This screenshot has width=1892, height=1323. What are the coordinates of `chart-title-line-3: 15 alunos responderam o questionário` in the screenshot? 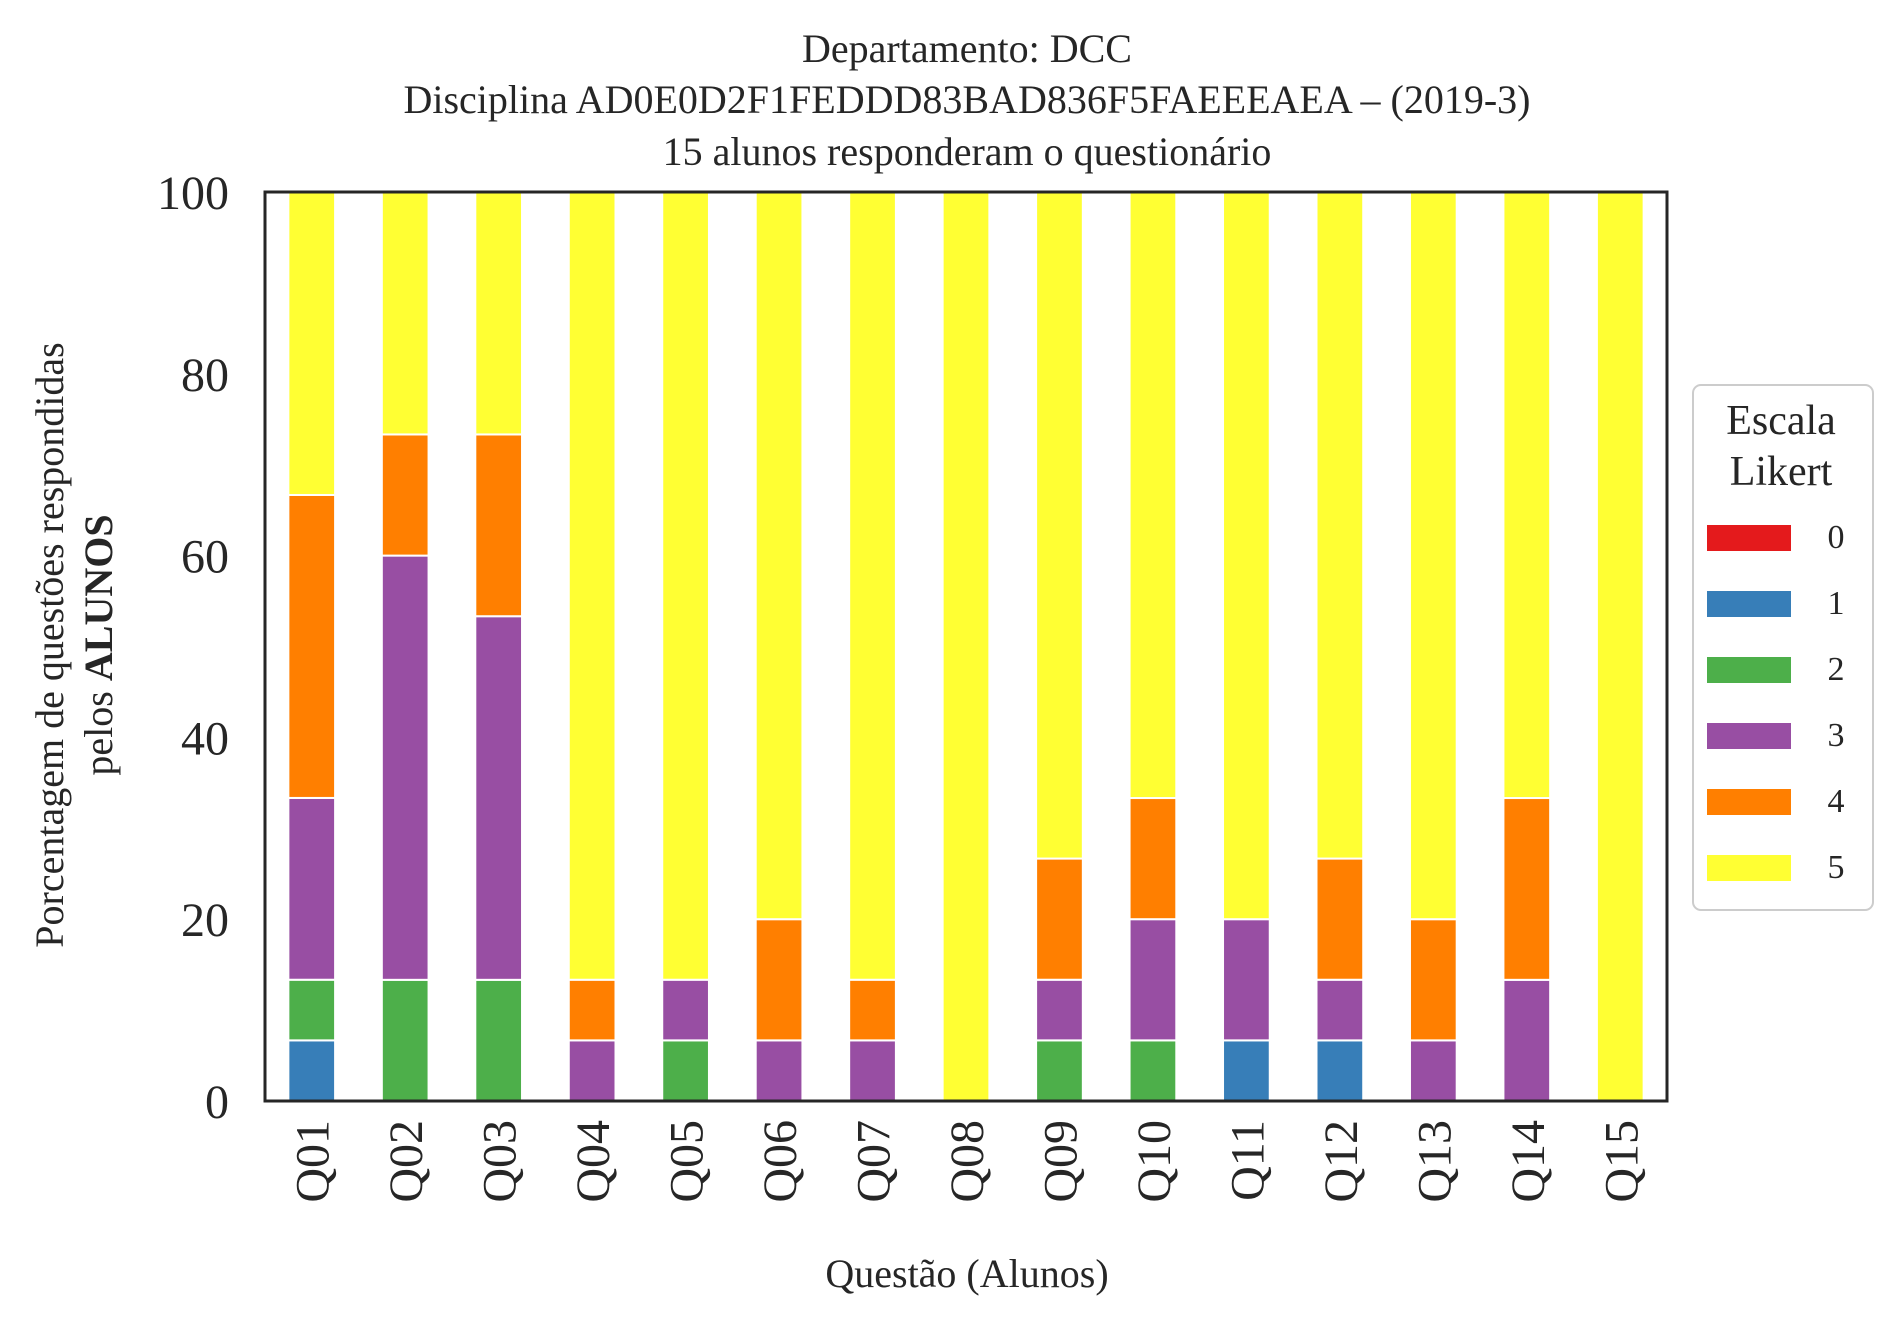 It's located at (967, 151).